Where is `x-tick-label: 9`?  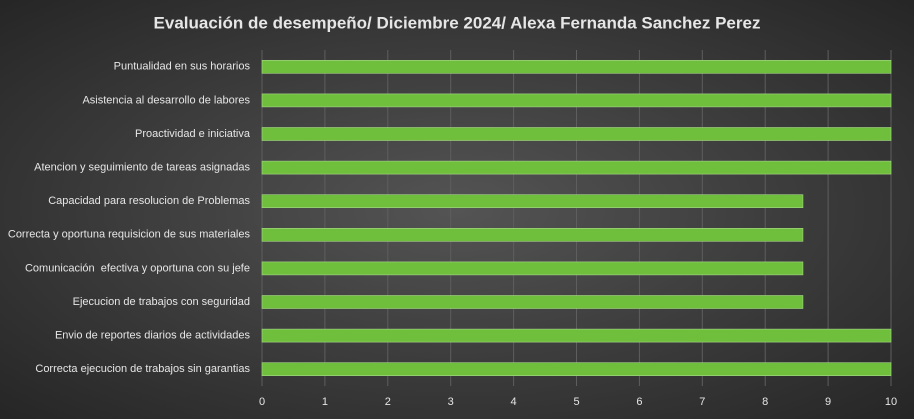 x-tick-label: 9 is located at coordinates (828, 402).